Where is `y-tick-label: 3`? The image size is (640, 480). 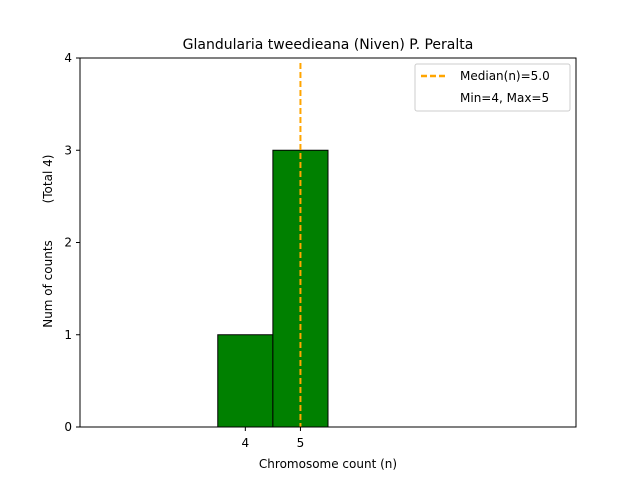 y-tick-label: 3 is located at coordinates (68, 150).